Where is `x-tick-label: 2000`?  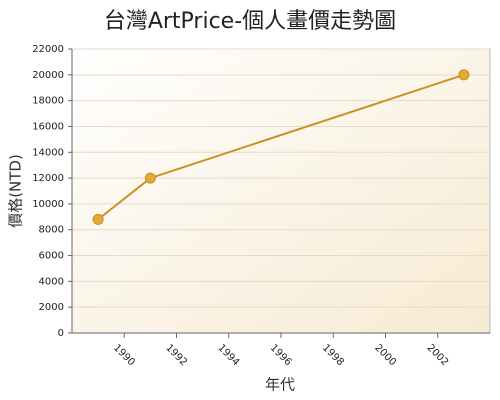 x-tick-label: 2000 is located at coordinates (385, 355).